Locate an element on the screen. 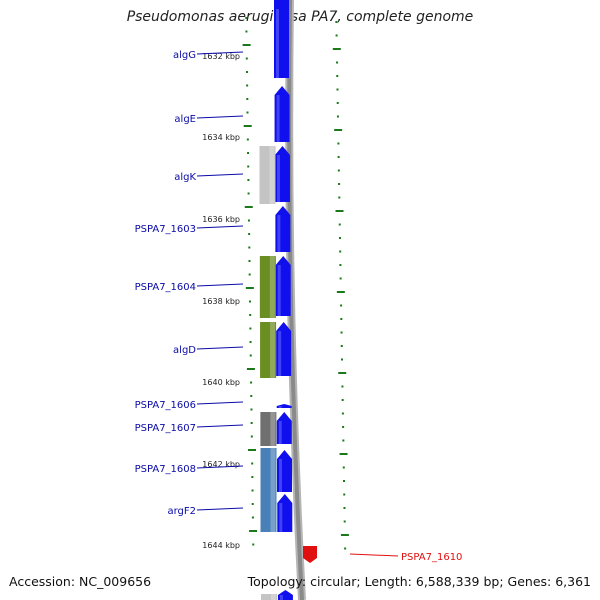 The image size is (600, 600). backbone-line is located at coordinates (295, 300).